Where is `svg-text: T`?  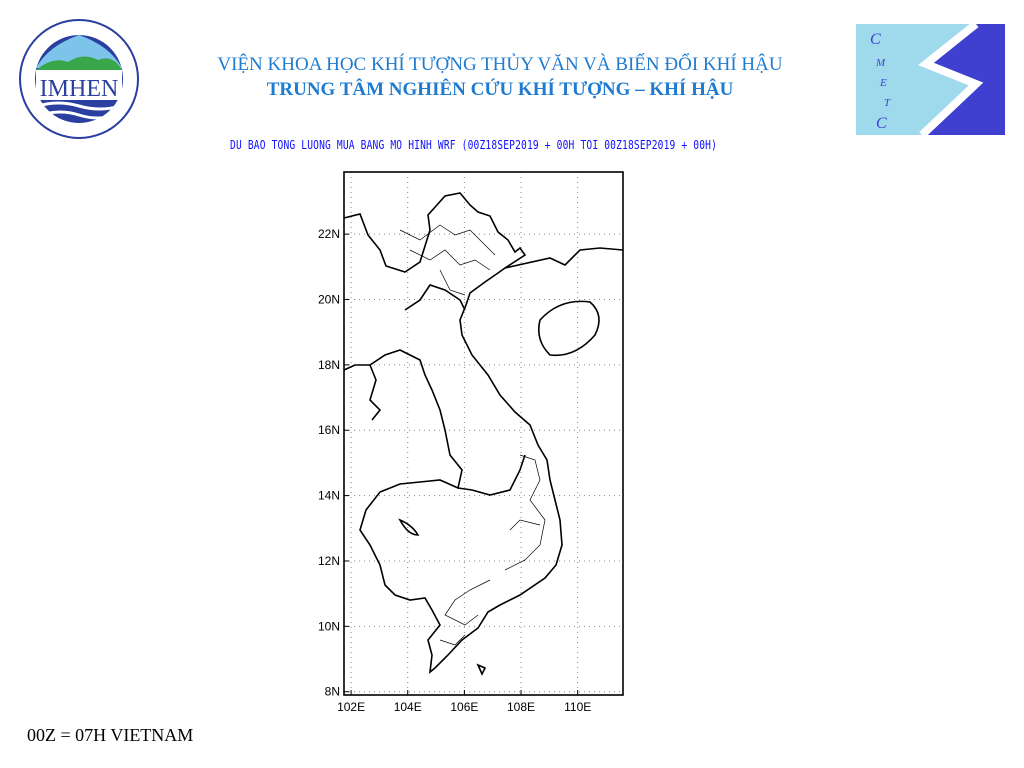
svg-text: T is located at coordinates (887, 103).